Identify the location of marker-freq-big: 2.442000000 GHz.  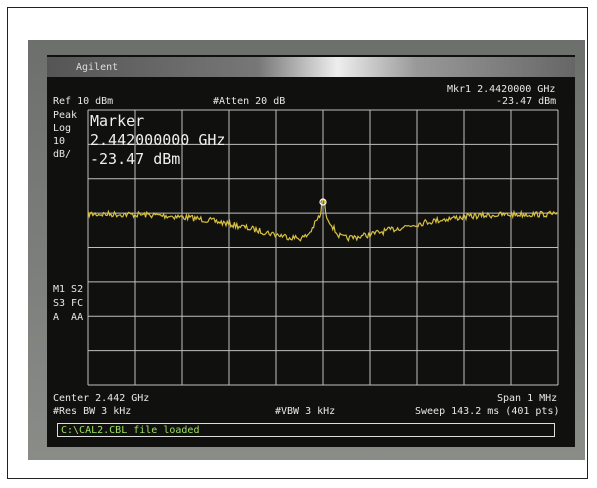
(158, 140).